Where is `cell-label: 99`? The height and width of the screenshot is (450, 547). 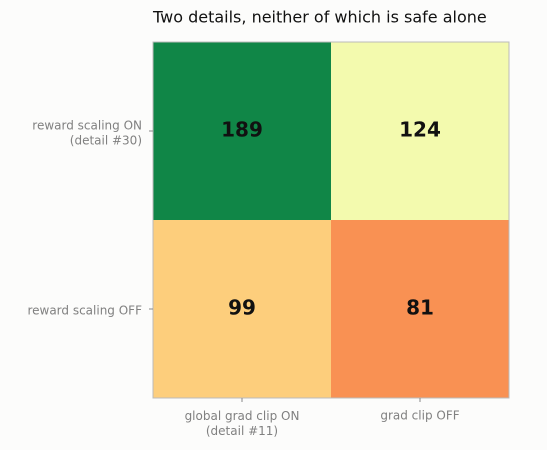 cell-label: 99 is located at coordinates (242, 308).